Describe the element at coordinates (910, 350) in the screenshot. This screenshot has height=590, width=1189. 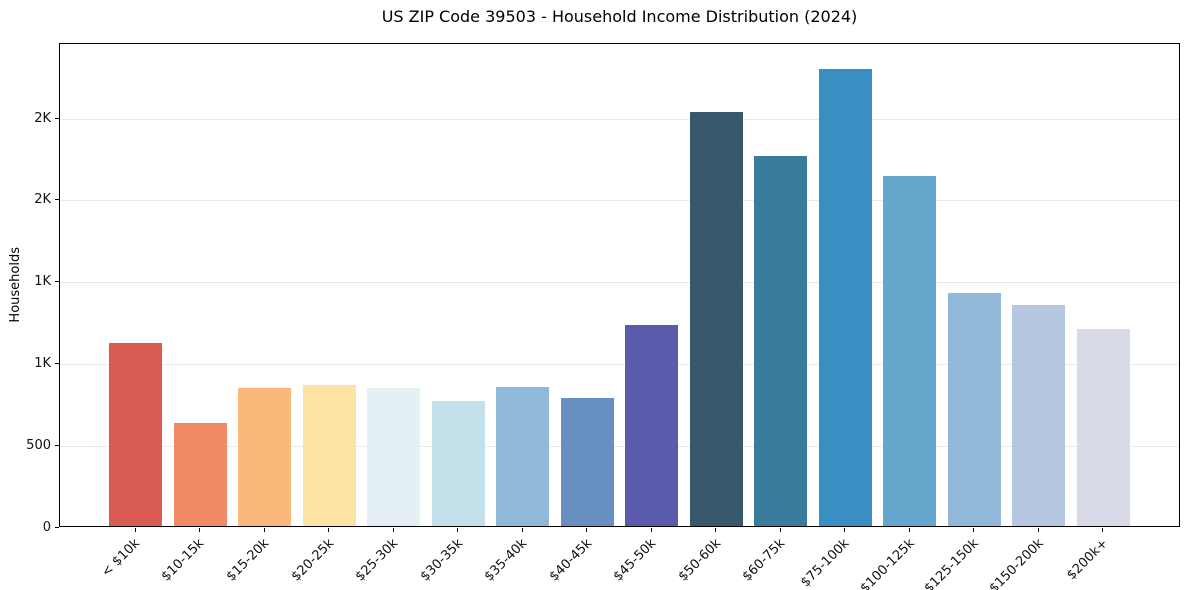
I see `bar-100-125k` at that location.